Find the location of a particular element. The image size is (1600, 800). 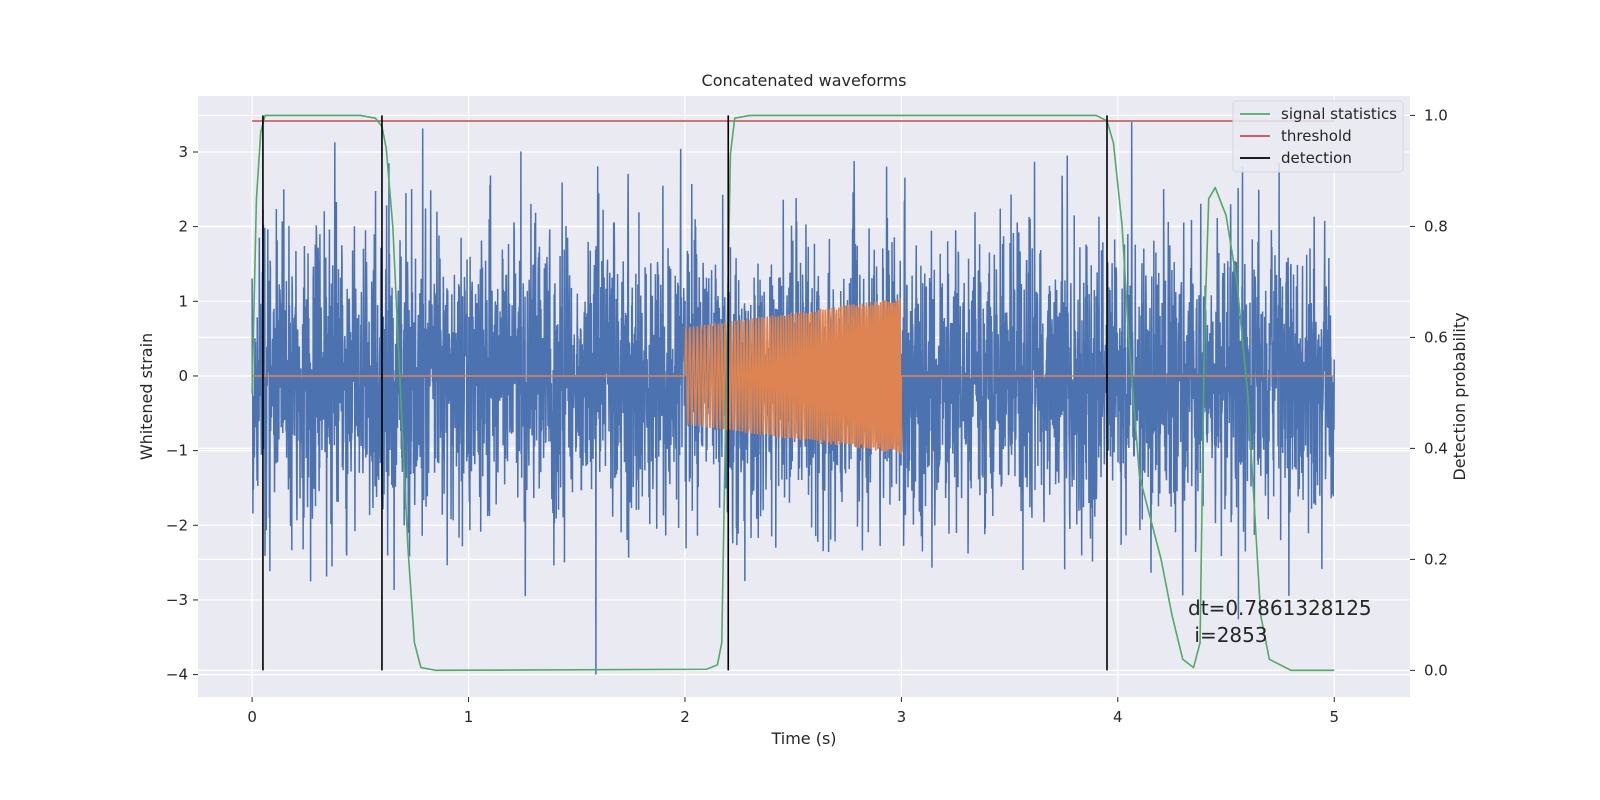

y-tick-label-left: 3 is located at coordinates (183, 152).